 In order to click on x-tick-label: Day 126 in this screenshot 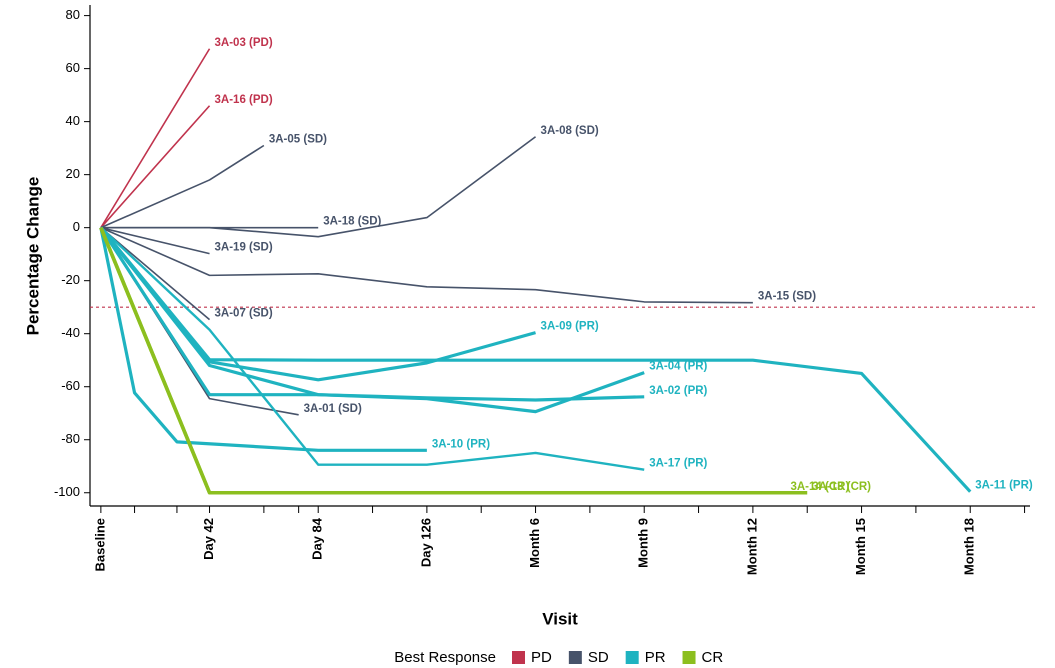, I will do `click(425, 542)`.